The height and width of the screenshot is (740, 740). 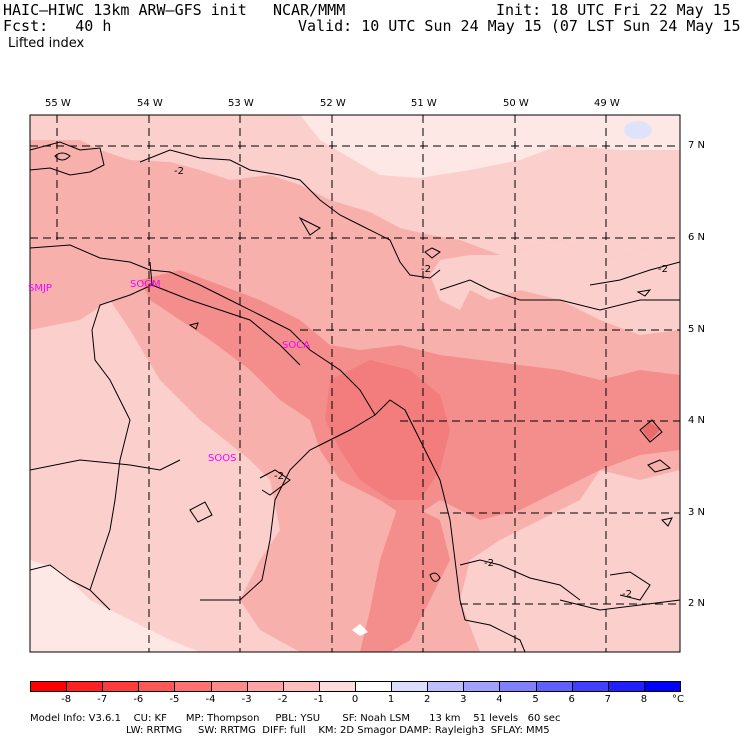 I want to click on field-name: Lifted index, so click(x=46, y=43).